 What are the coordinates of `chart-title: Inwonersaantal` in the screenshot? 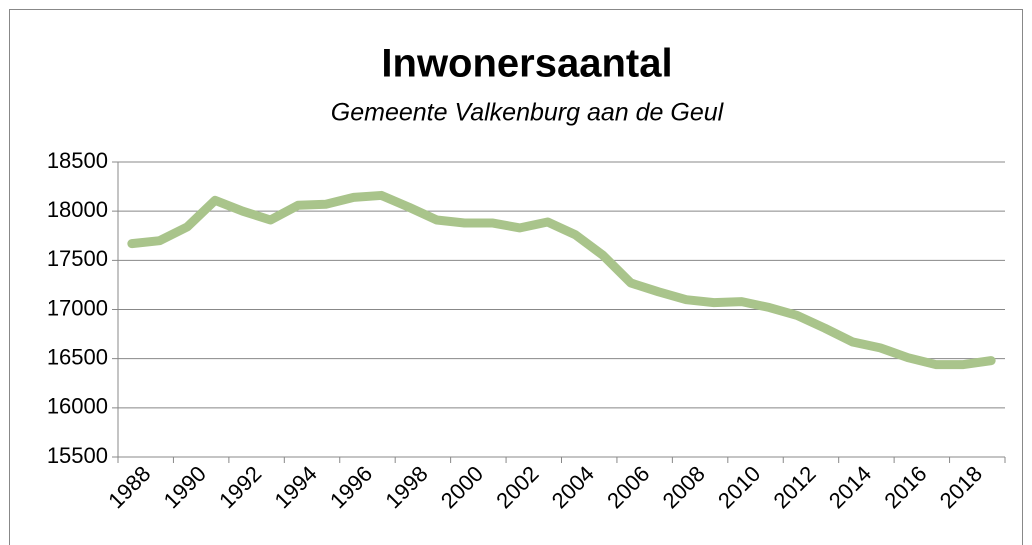 It's located at (526, 64).